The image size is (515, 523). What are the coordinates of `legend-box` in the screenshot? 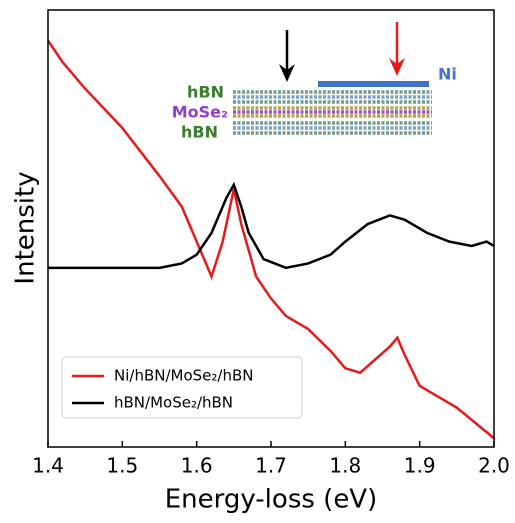 It's located at (182, 387).